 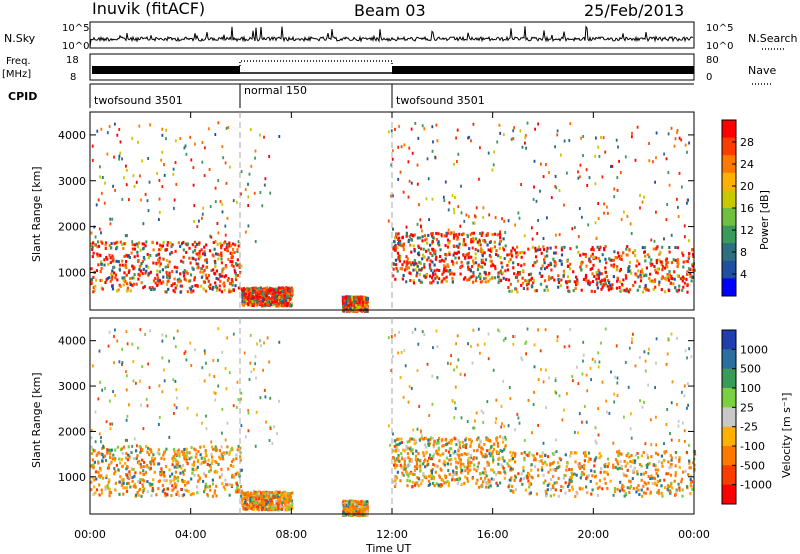 What do you see at coordinates (138, 100) in the screenshot?
I see `cpid-mode-0: twofsound 3501` at bounding box center [138, 100].